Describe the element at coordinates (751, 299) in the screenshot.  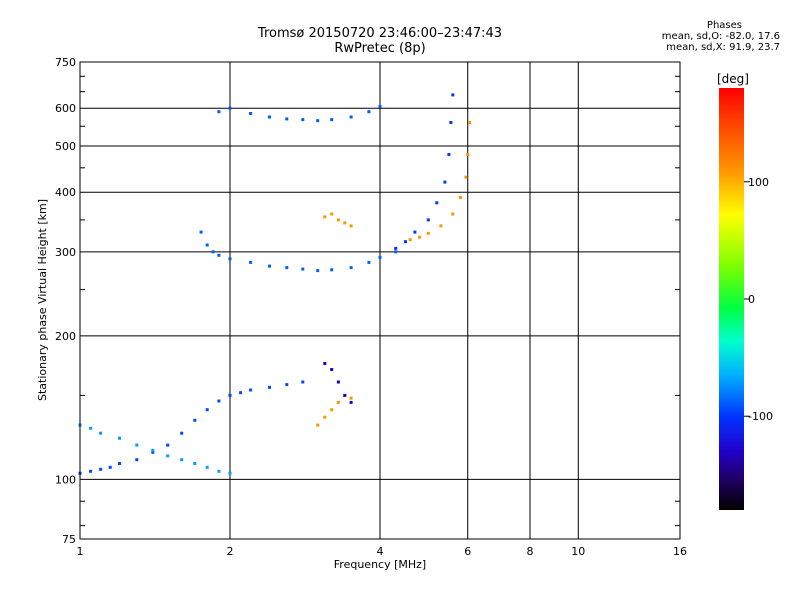
I see `colorbar-tick-label: 0` at that location.